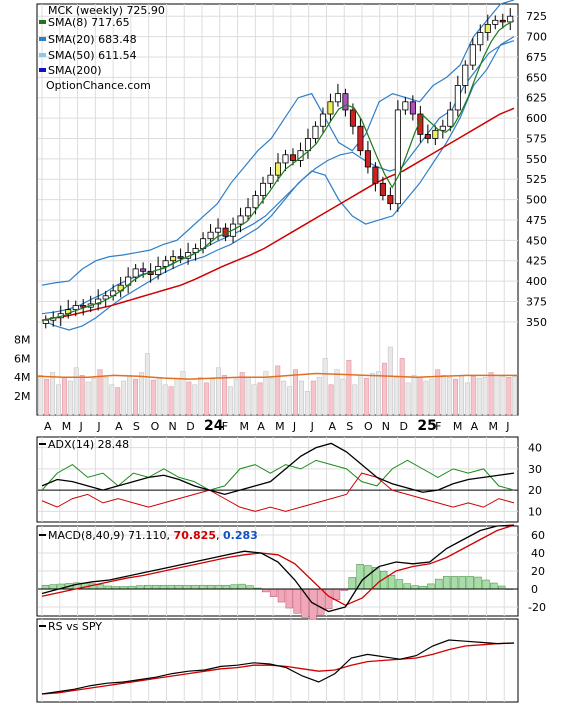 The image size is (566, 706). Describe the element at coordinates (426, 426) in the screenshot. I see `year-label: 25` at that location.